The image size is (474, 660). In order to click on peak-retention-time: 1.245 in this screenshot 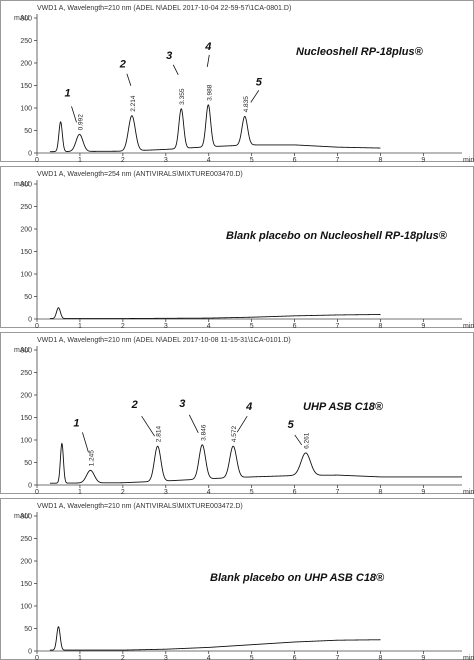, I will do `click(91, 458)`.